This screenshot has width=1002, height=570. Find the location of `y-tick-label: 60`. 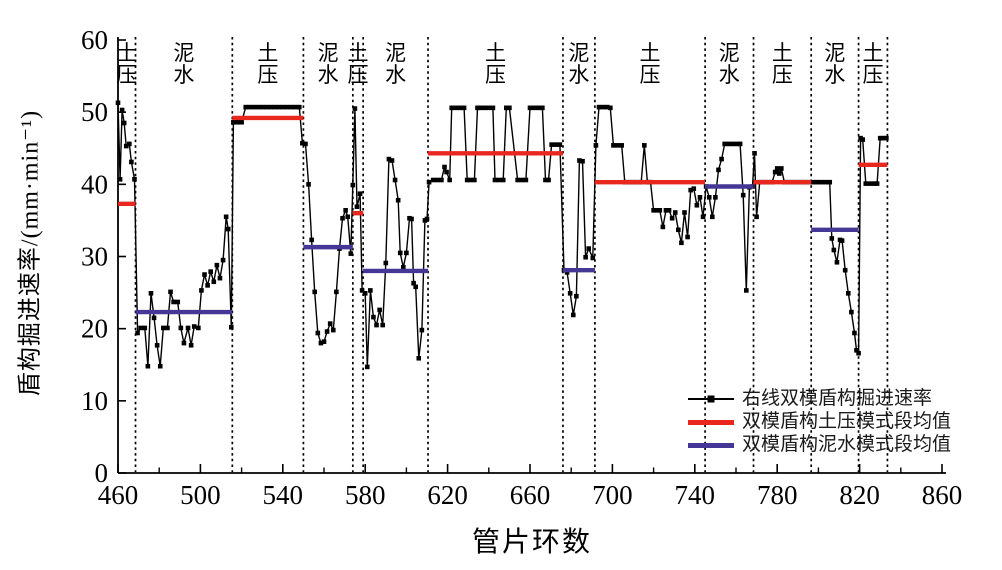

y-tick-label: 60 is located at coordinates (94, 40).